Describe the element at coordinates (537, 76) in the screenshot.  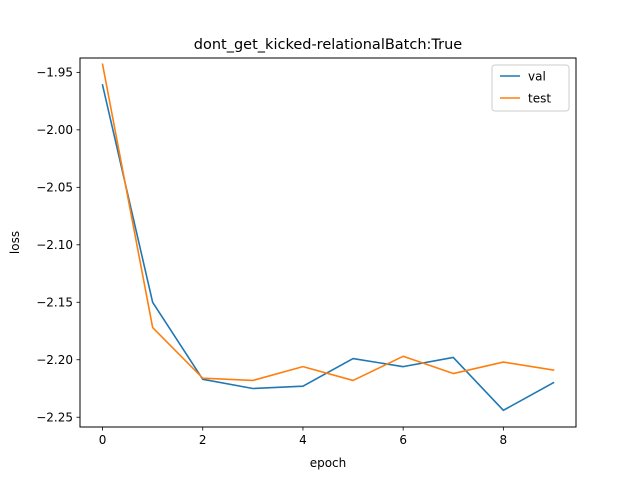
I see `legend-label-val: val` at that location.